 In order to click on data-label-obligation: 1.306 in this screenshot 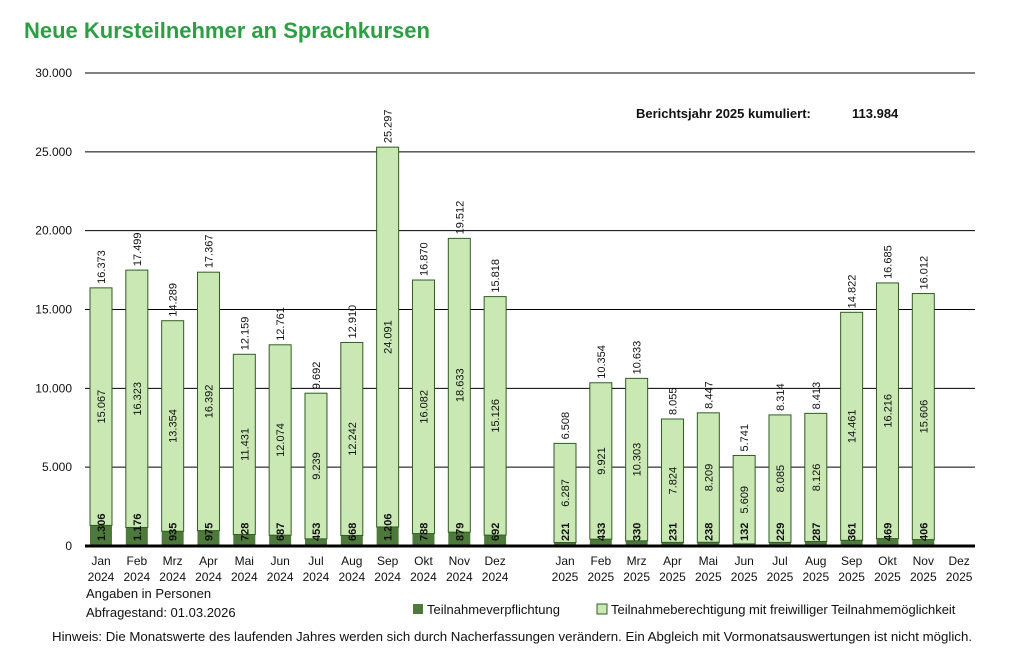, I will do `click(102, 527)`.